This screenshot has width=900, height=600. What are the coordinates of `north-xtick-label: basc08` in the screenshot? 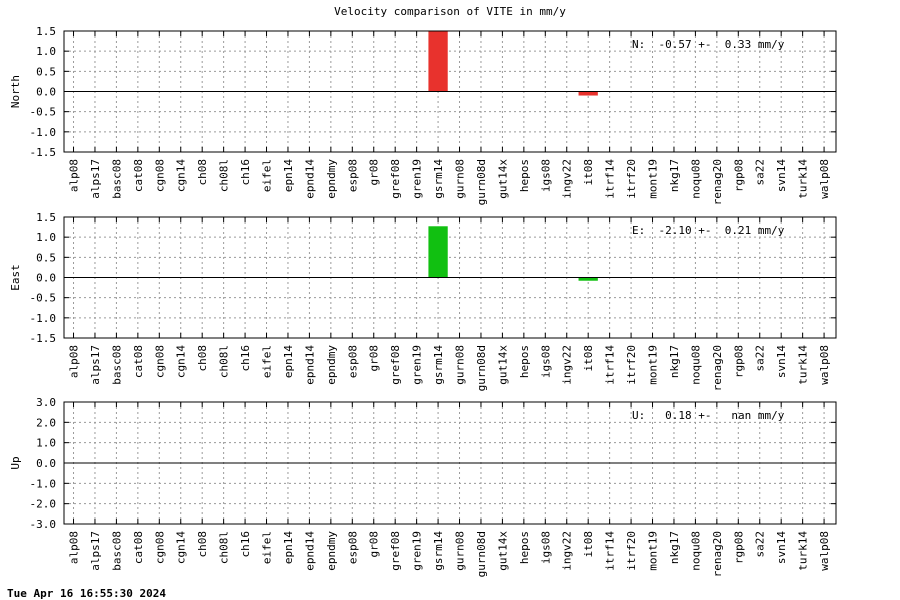 It's located at (116, 179).